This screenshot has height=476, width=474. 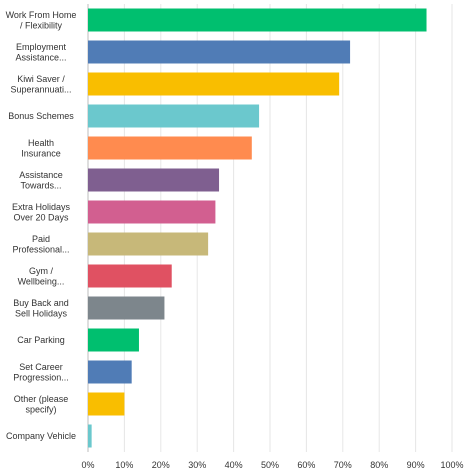 What do you see at coordinates (41, 367) in the screenshot?
I see `category-label-line: Set Career` at bounding box center [41, 367].